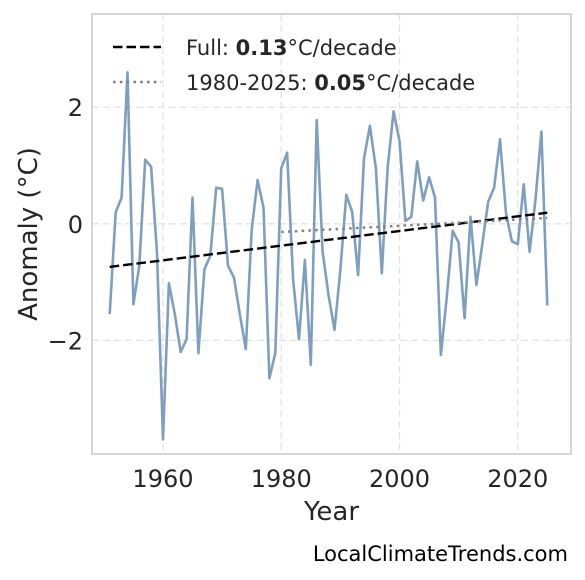 The image size is (585, 580). What do you see at coordinates (399, 479) in the screenshot?
I see `x-tick-label: 2000` at bounding box center [399, 479].